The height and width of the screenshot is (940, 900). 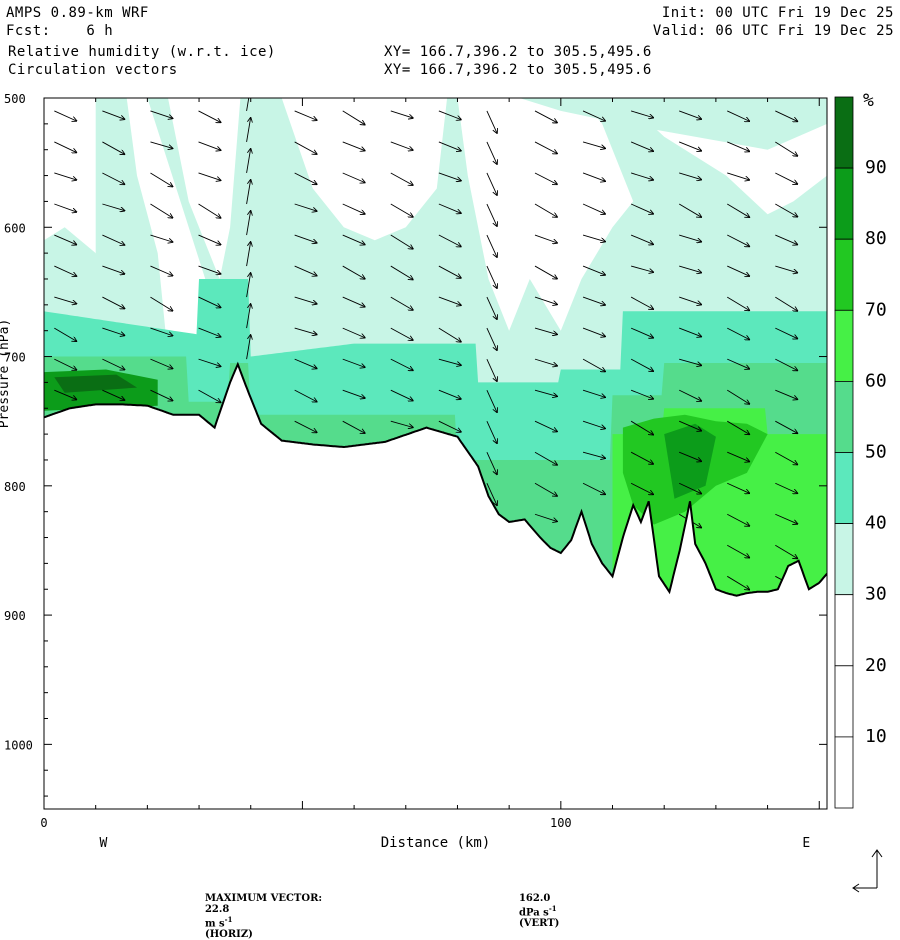 What do you see at coordinates (43, 823) in the screenshot?
I see `x-tick-label: 0` at bounding box center [43, 823].